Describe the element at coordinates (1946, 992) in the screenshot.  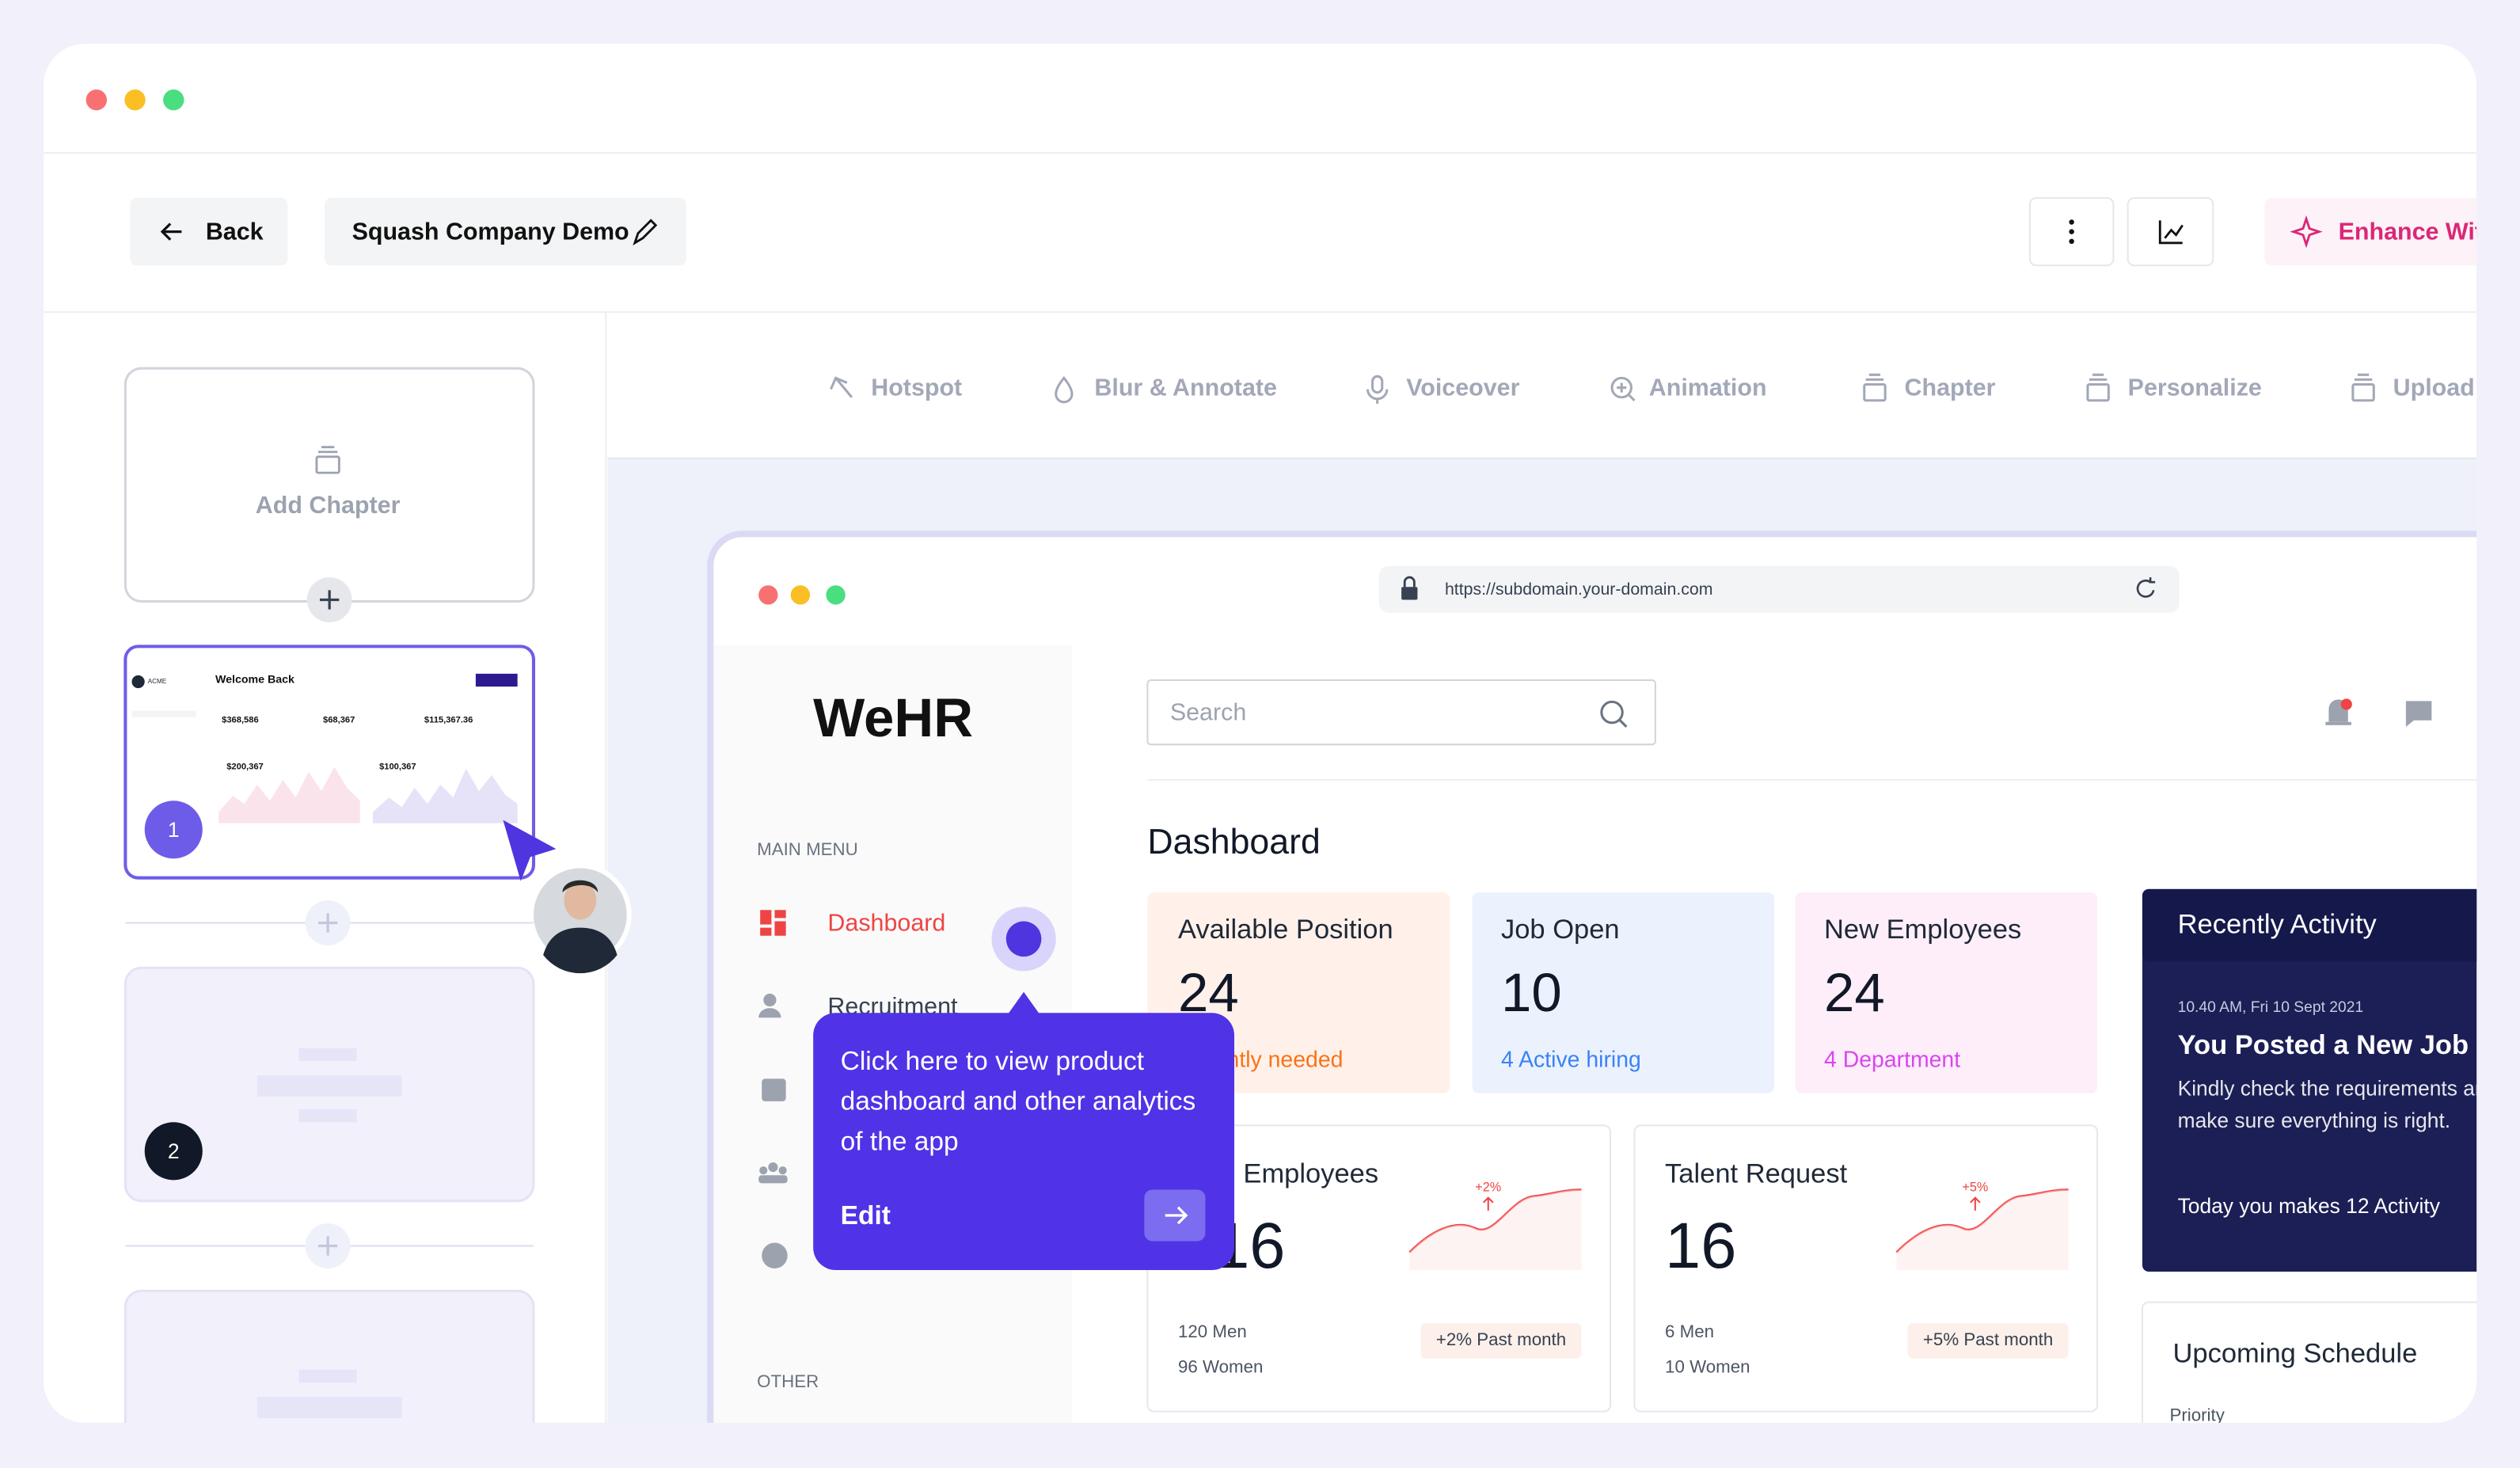
I see `stat-card: New Employees 24 4 Department` at that location.